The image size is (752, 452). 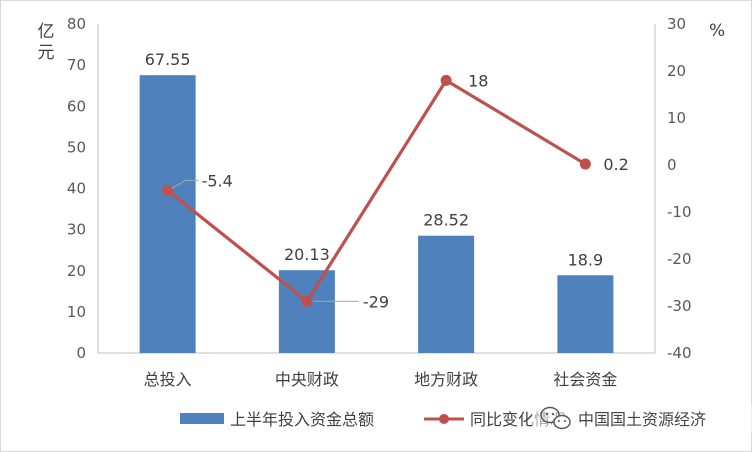 What do you see at coordinates (376, 301) in the screenshot?
I see `line-value-label: -29` at bounding box center [376, 301].